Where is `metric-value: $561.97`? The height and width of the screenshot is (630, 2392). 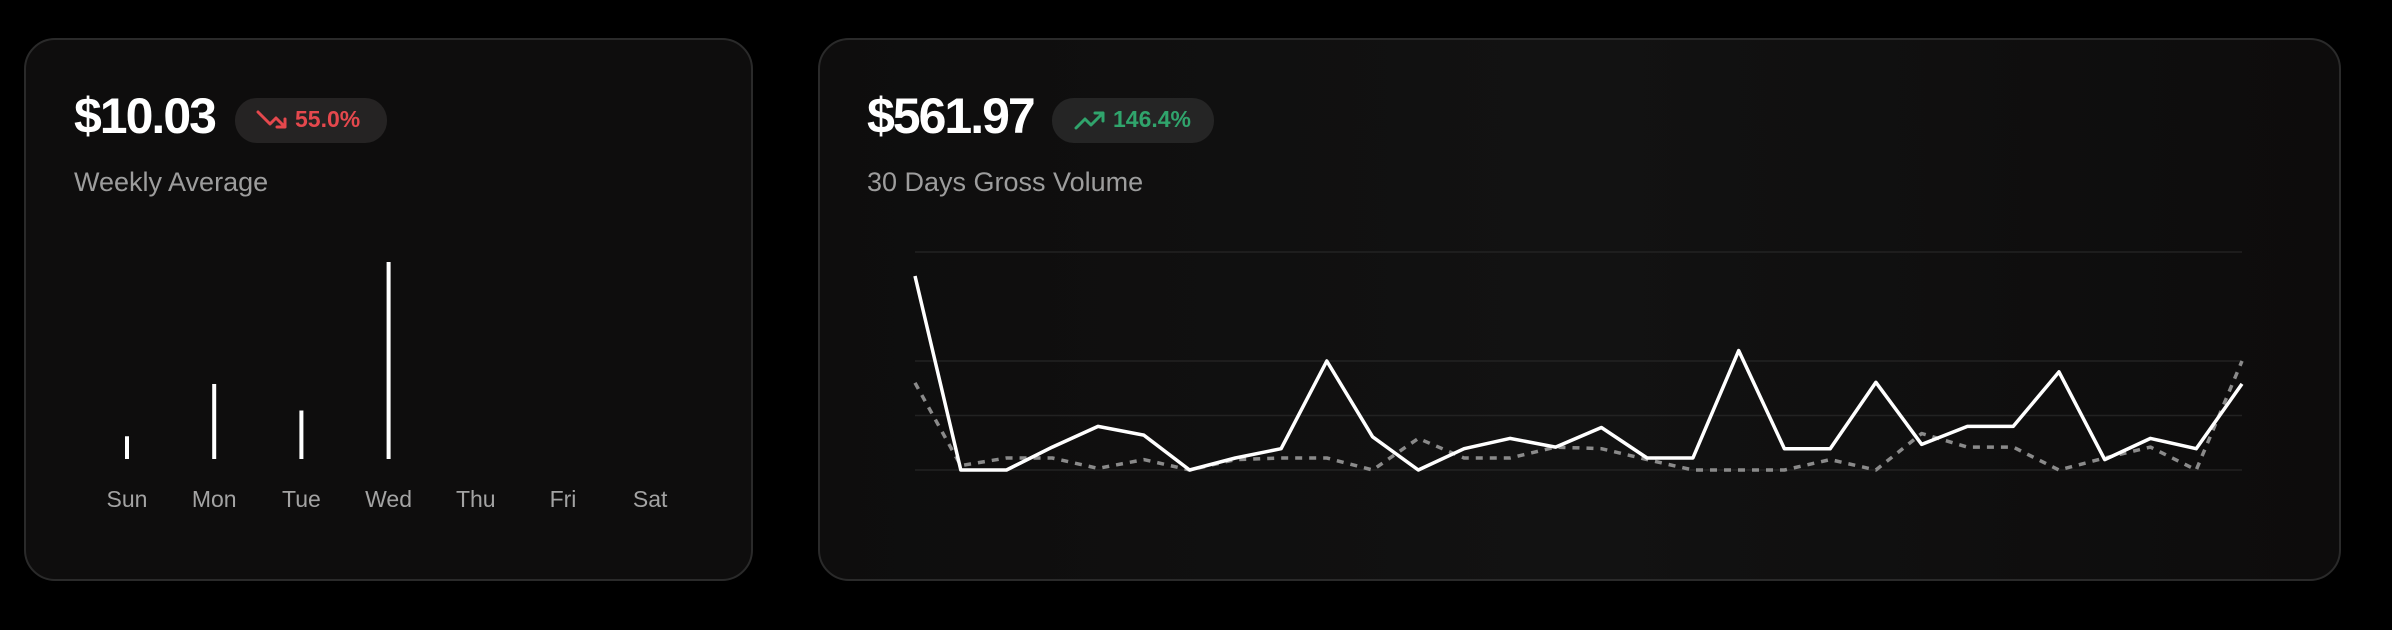
metric-value: $561.97 is located at coordinates (950, 116).